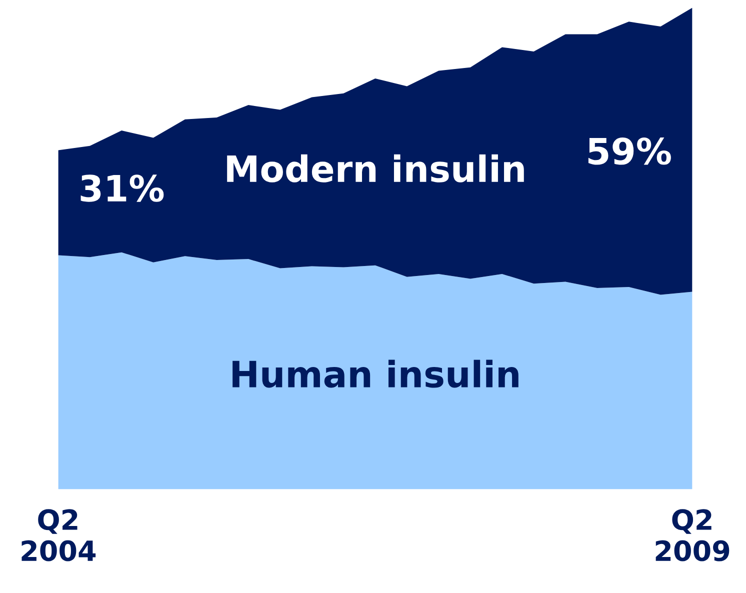 The width and height of the screenshot is (746, 593). What do you see at coordinates (375, 168) in the screenshot?
I see `series-label: Modern insulin` at bounding box center [375, 168].